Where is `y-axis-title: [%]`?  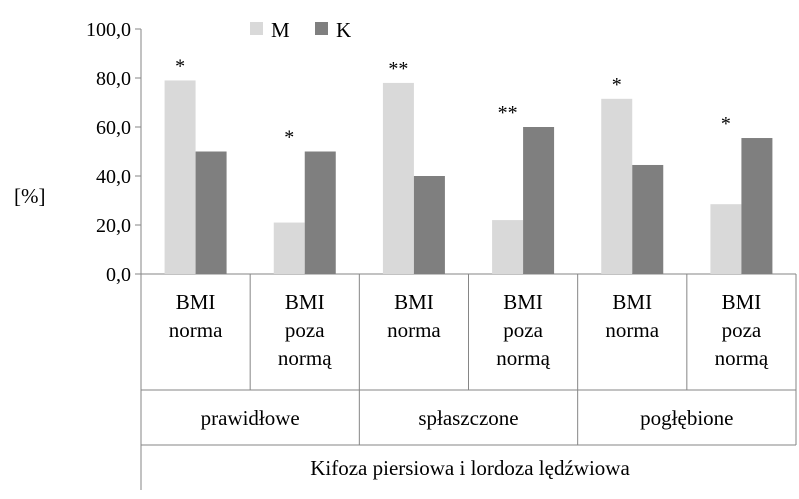 y-axis-title: [%] is located at coordinates (29, 196).